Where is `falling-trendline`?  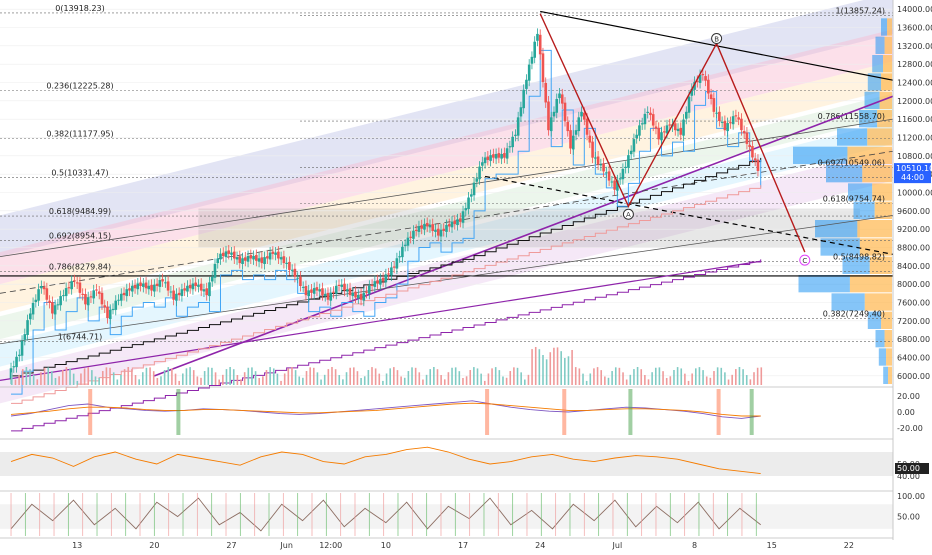 falling-trendline is located at coordinates (717, 45).